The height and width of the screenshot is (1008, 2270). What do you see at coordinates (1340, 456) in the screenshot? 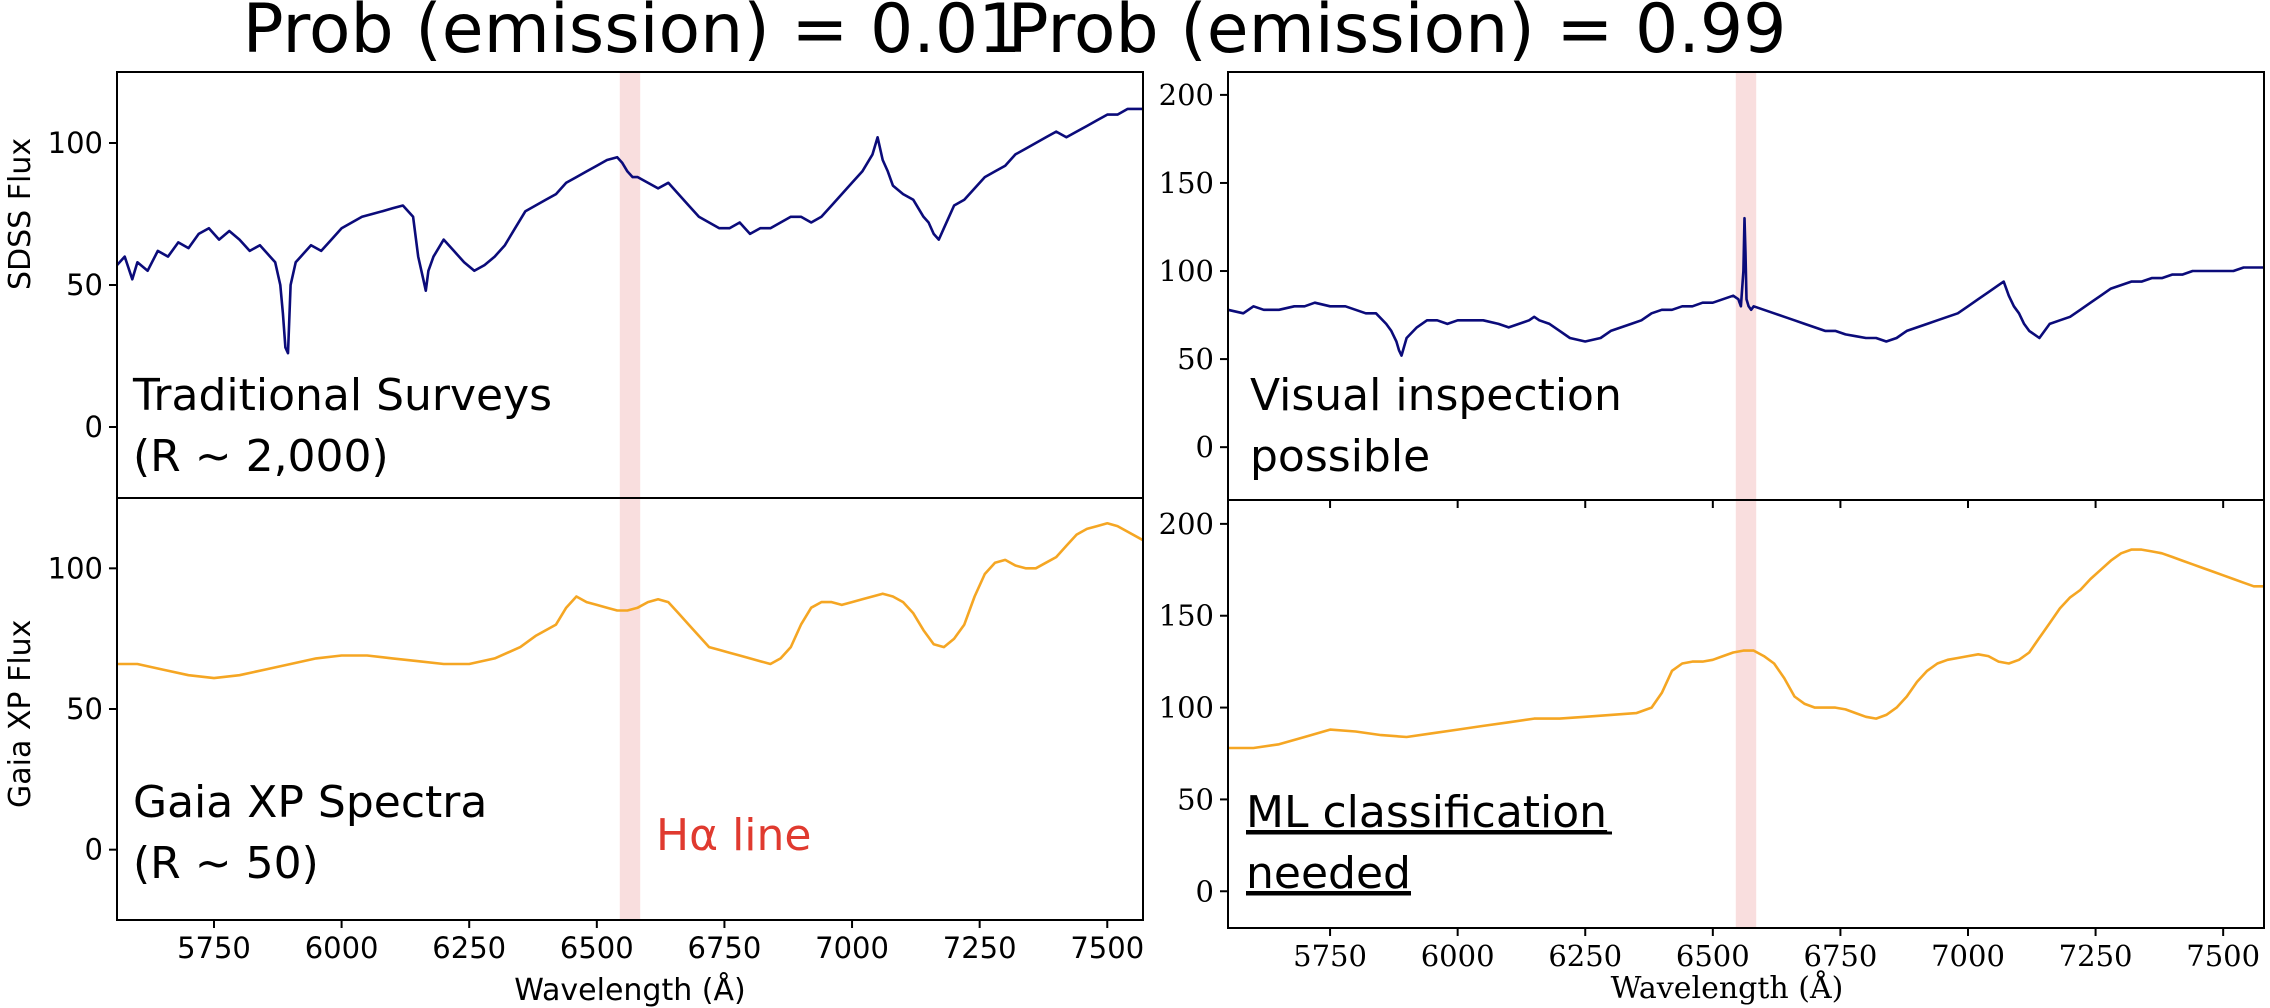
I see `top-right-annotation-line2: possible` at bounding box center [1340, 456].